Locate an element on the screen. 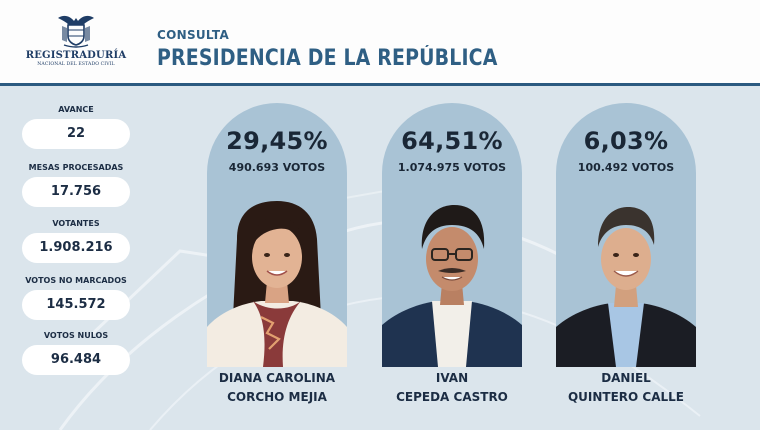 This screenshot has width=760, height=430. candidate-name-line2: QUINTERO CALLE is located at coordinates (626, 397).